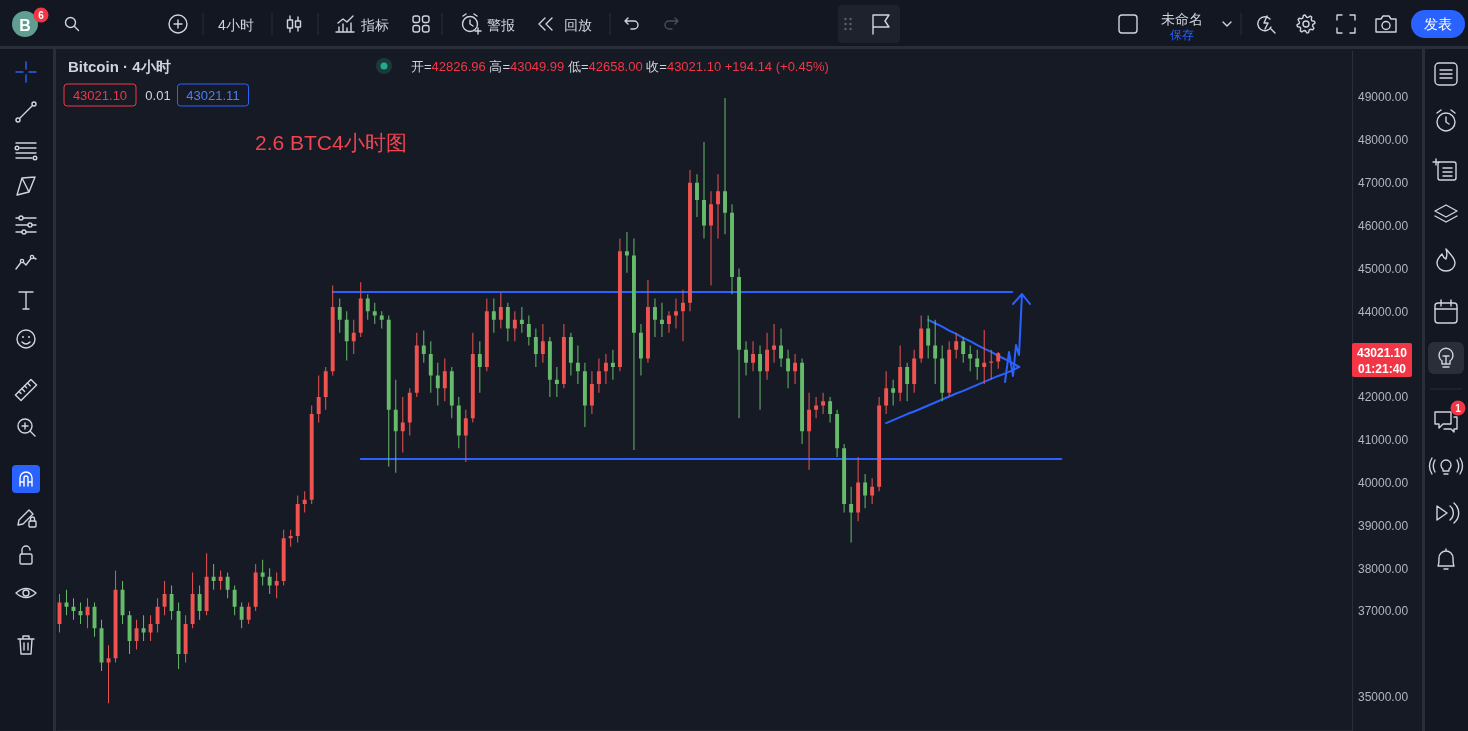 The image size is (1468, 731). Describe the element at coordinates (501, 25) in the screenshot. I see `text: 警报` at that location.